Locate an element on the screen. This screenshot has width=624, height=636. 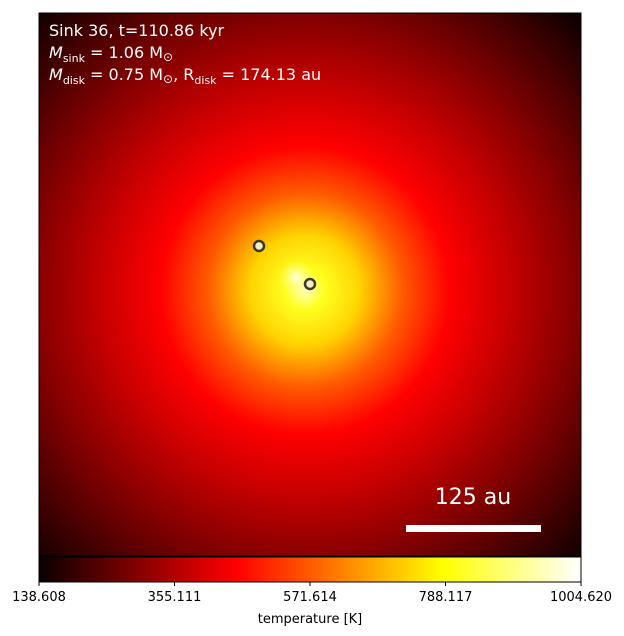
colorbar-tick-label: 571.614 is located at coordinates (310, 597).